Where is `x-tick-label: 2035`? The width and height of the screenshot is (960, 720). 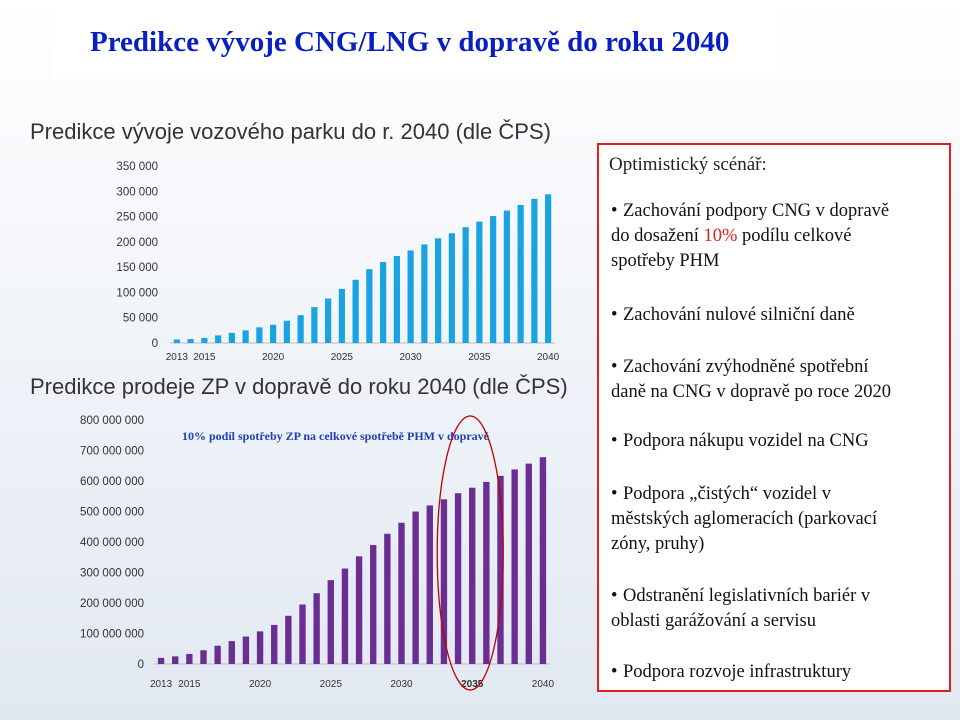
x-tick-label: 2035 is located at coordinates (479, 357).